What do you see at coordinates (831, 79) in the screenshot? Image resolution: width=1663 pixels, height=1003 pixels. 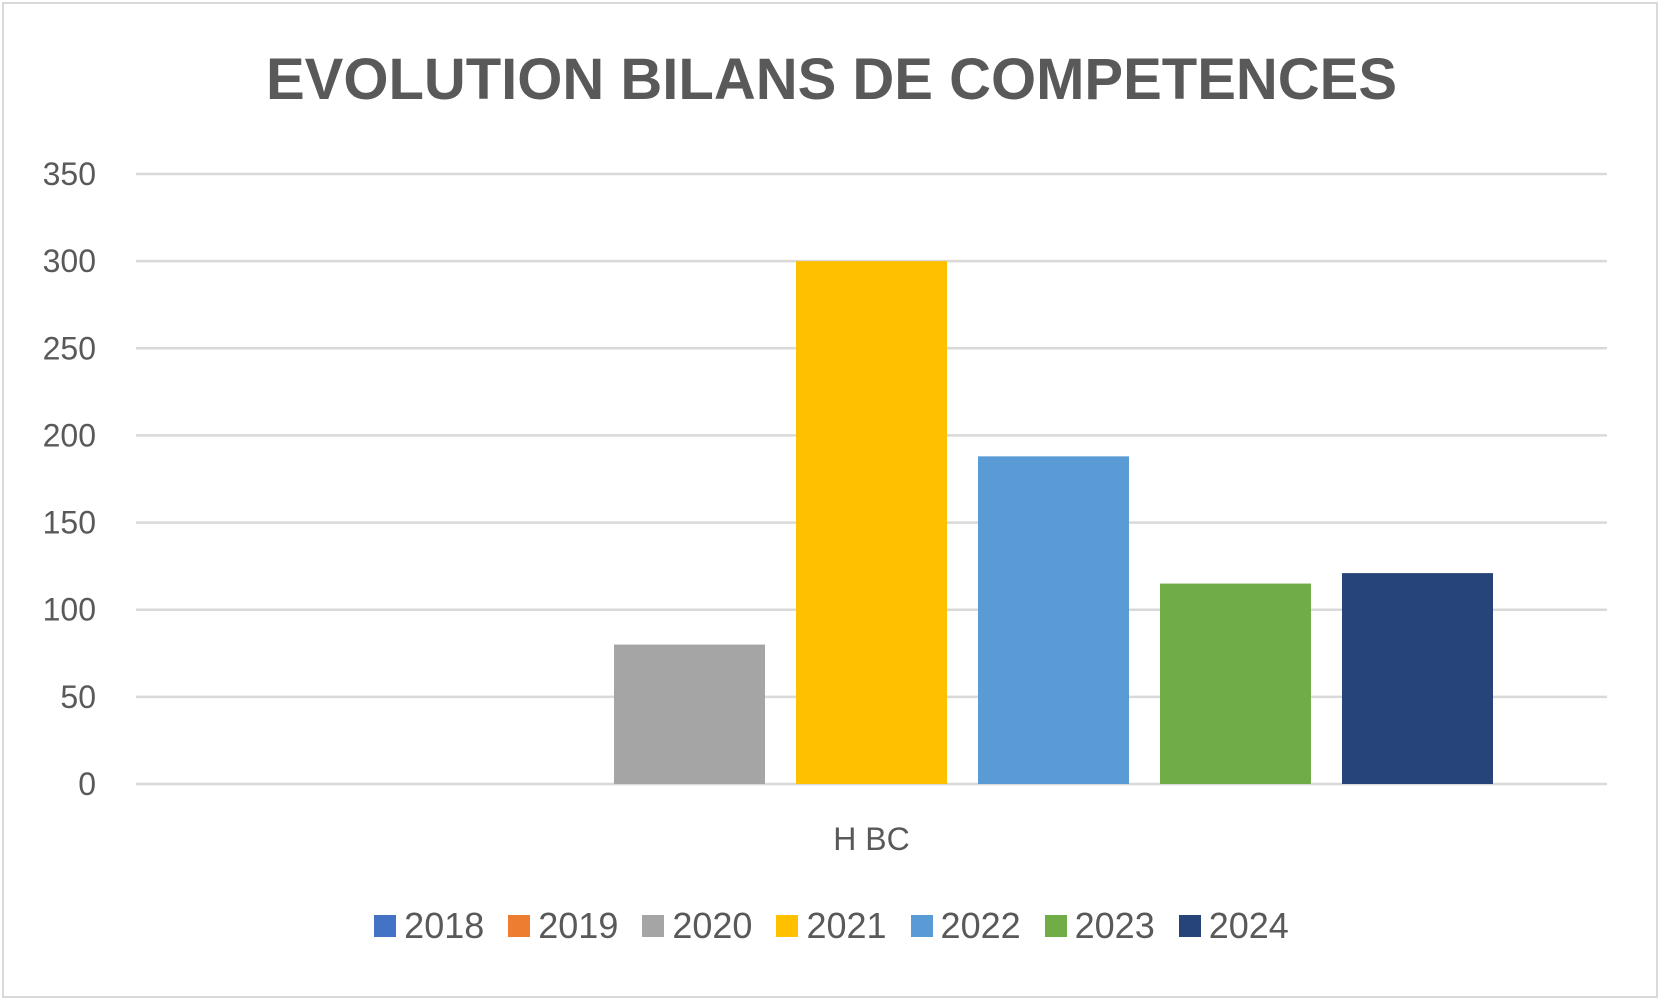 I see `chart-title: EVOLUTION BILANS DE COMPETENCES` at bounding box center [831, 79].